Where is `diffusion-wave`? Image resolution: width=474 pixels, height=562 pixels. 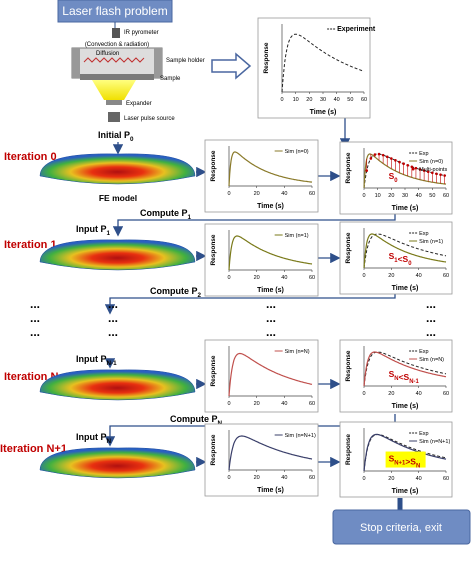
diffusion-wave is located at coordinates (114, 60).